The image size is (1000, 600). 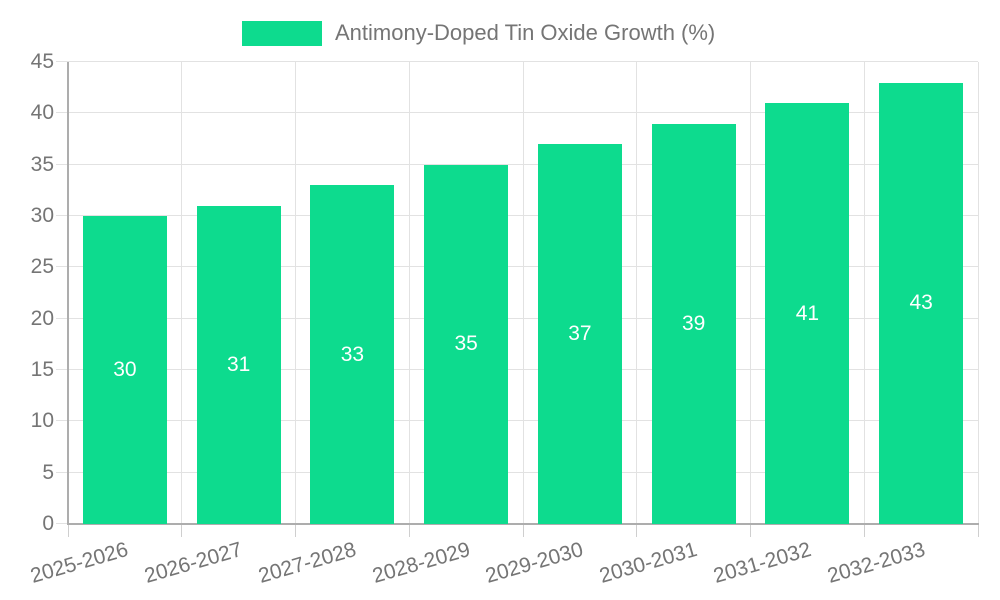 I want to click on x-axis-line, so click(x=523, y=524).